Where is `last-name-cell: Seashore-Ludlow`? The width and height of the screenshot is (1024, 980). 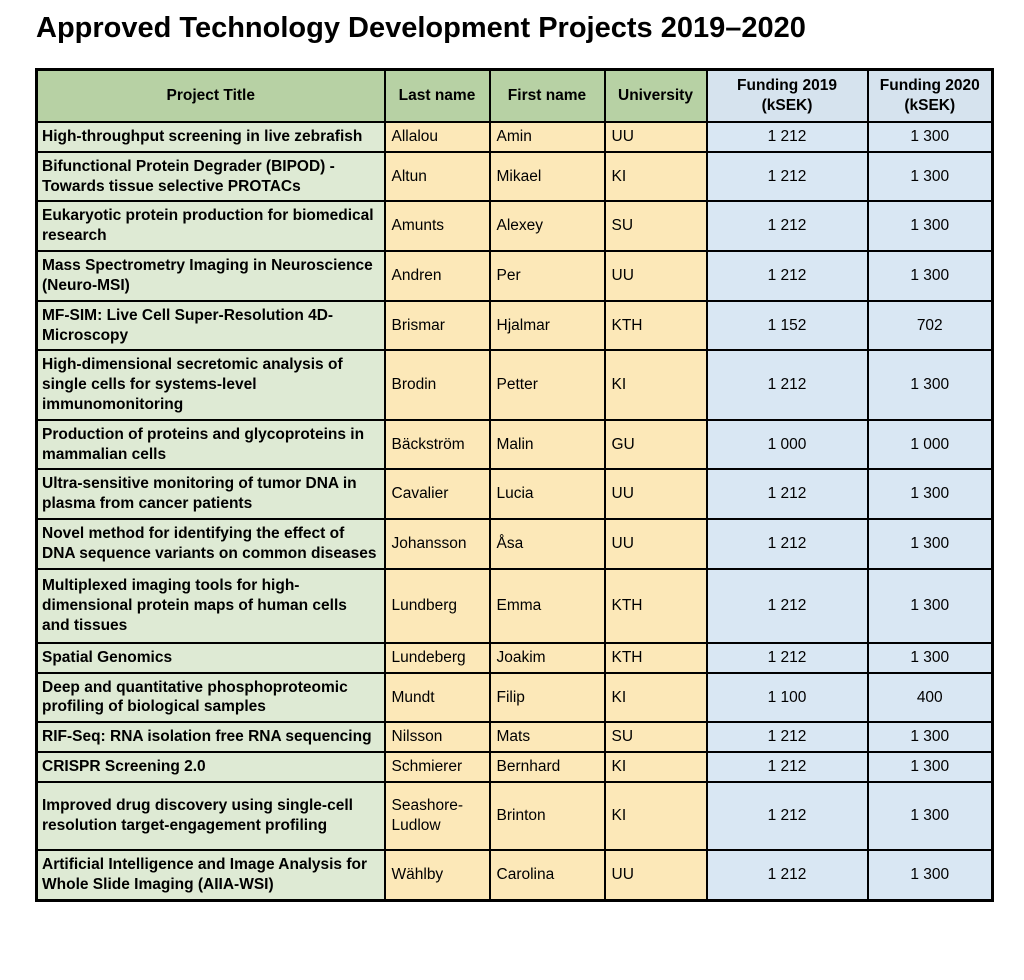 last-name-cell: Seashore-Ludlow is located at coordinates (437, 815).